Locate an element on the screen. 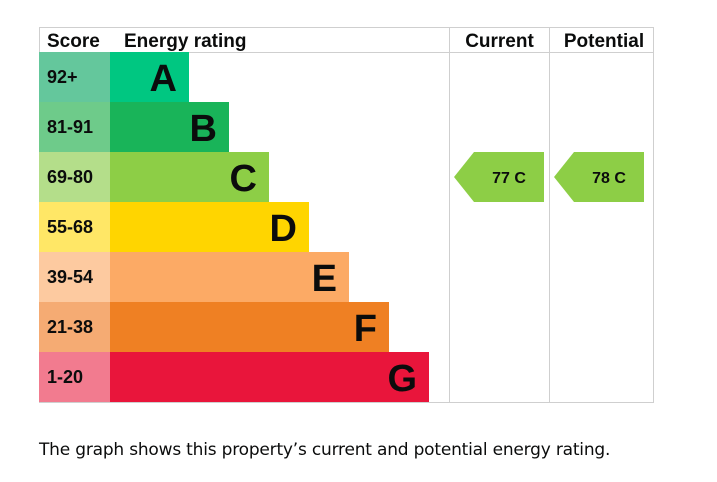  score-label-c: 69-80 is located at coordinates (70, 177).